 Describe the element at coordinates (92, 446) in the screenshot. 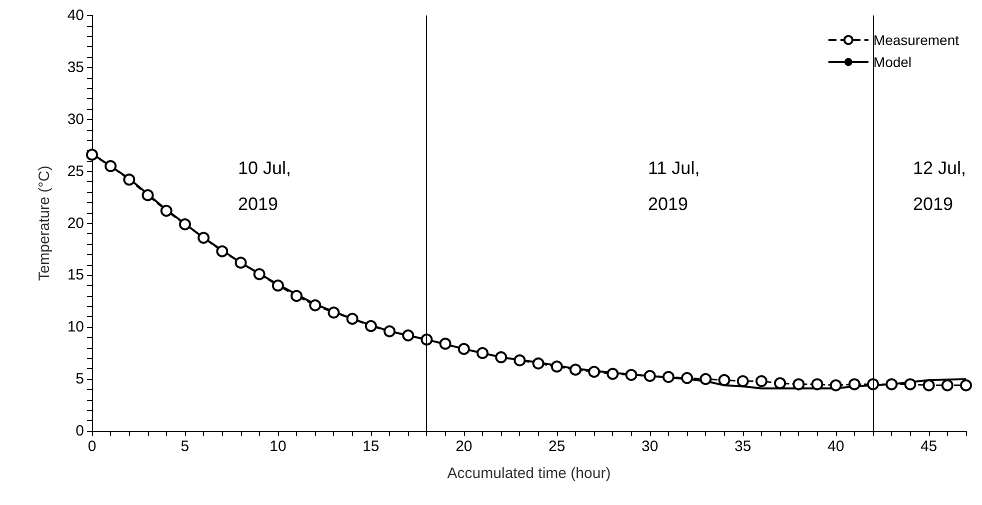

I see `x-tick-label: 0` at that location.